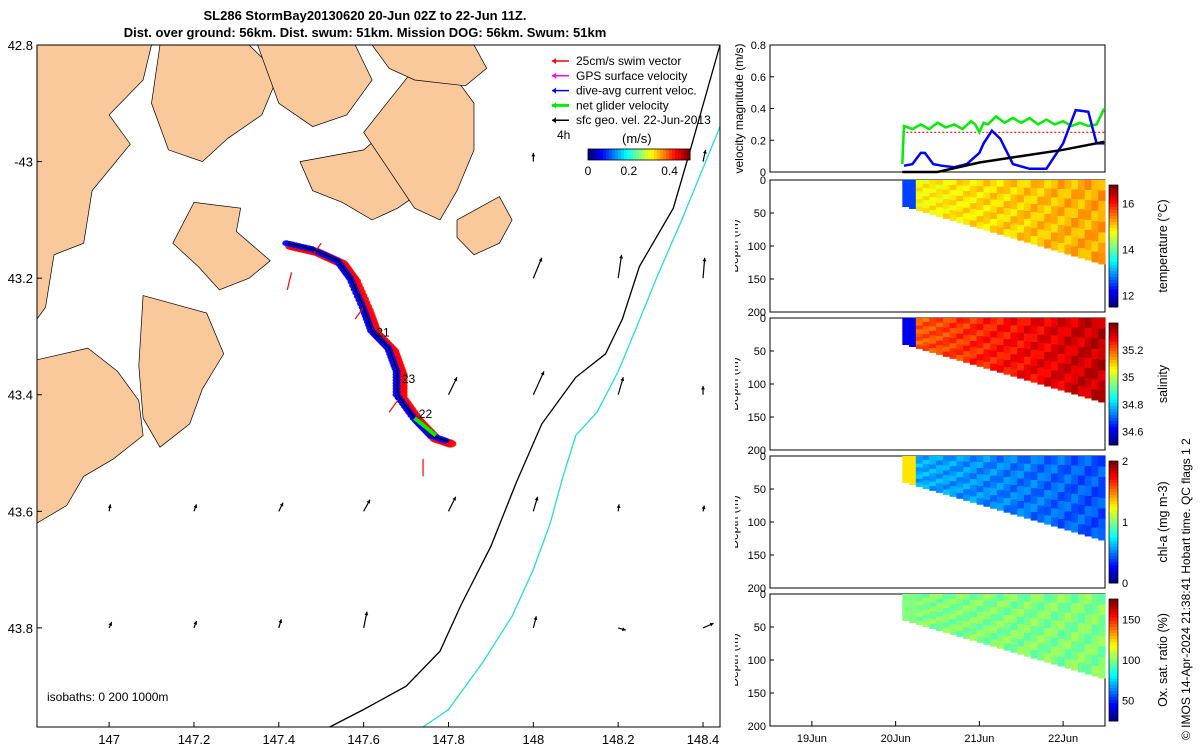 The width and height of the screenshot is (1200, 750). I want to click on salinity-section-y-tick-label: 50, so click(760, 352).